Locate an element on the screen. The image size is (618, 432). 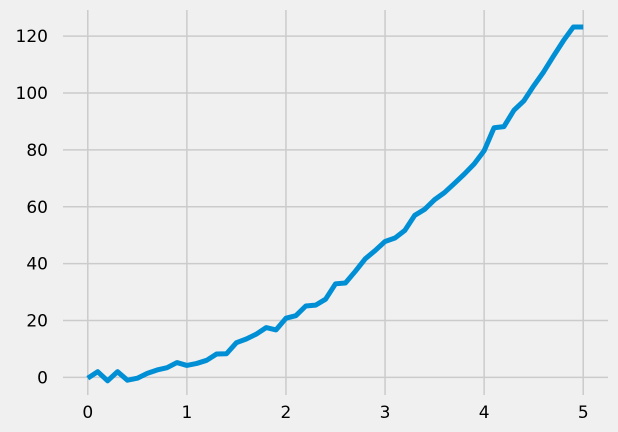
x-tick-label: 4 is located at coordinates (484, 413).